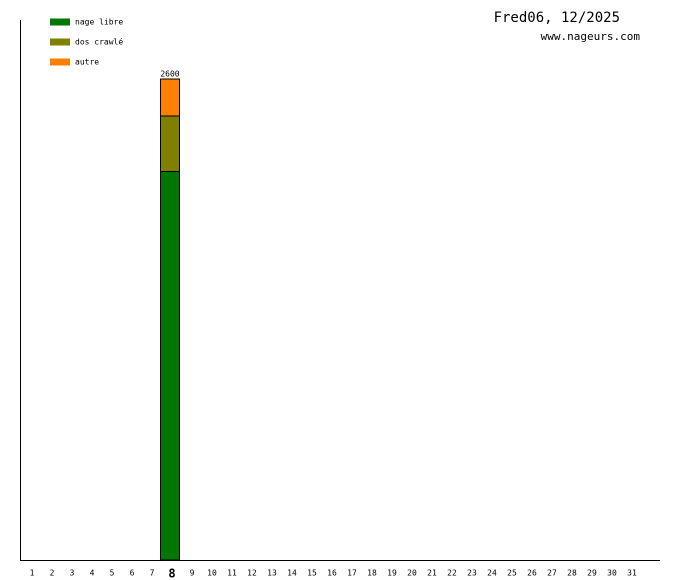 This screenshot has width=680, height=580. Describe the element at coordinates (432, 573) in the screenshot. I see `x-tick-label: 21` at that location.